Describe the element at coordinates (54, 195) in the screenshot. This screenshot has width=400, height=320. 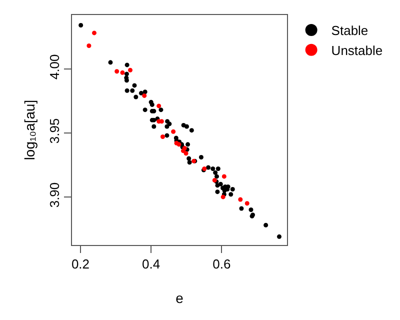
I see `y-tick-label: 3.90` at that location.